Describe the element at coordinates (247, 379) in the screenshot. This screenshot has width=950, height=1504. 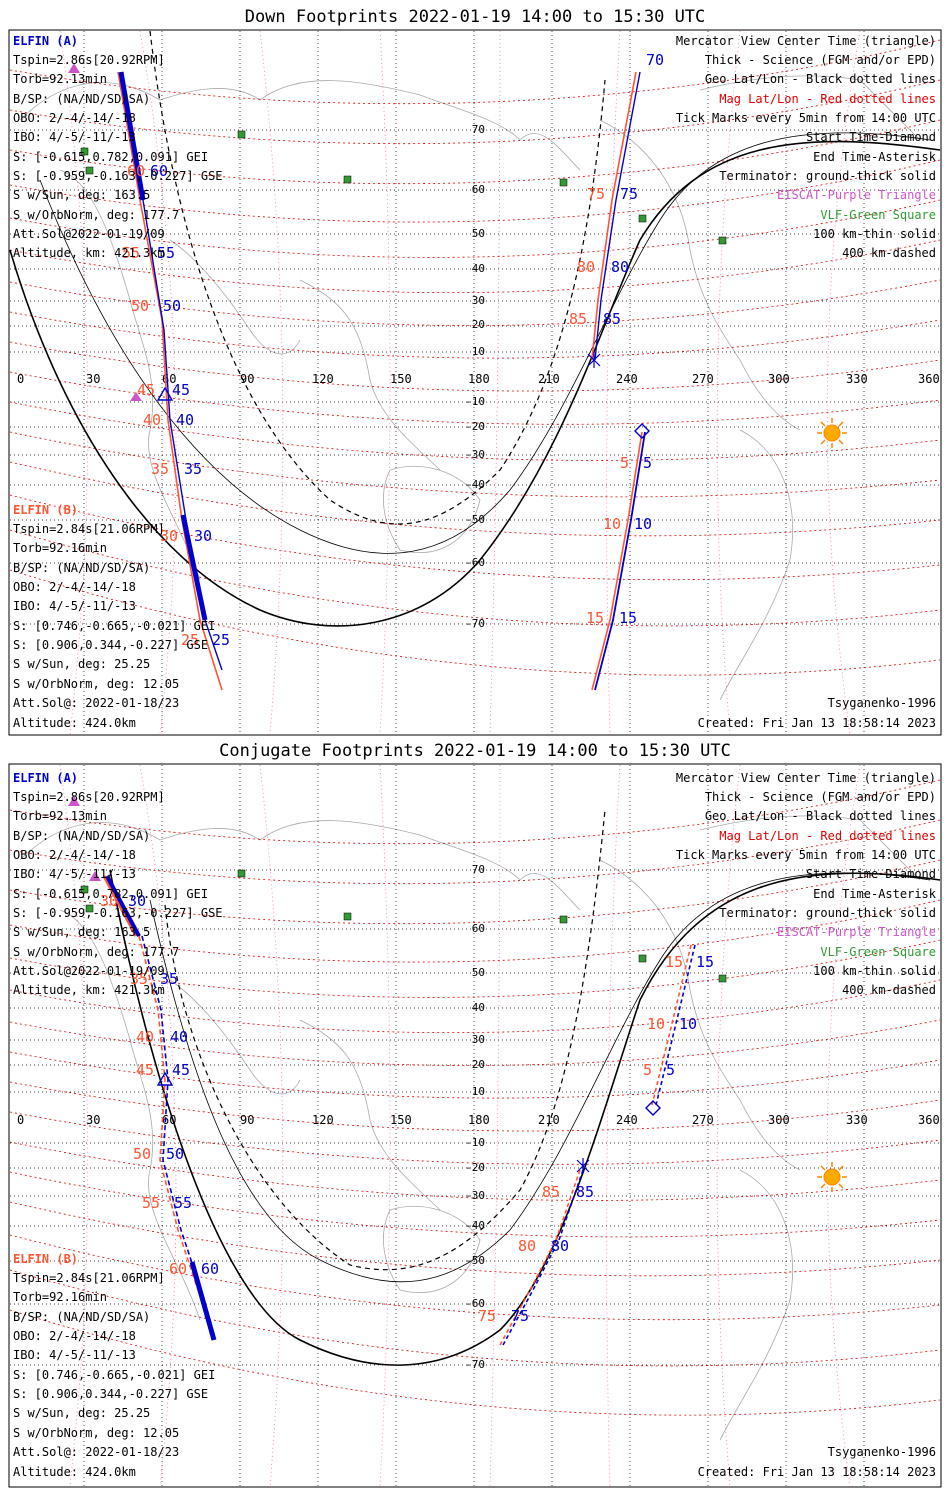
I see `down-lon-tick-label: 90` at that location.